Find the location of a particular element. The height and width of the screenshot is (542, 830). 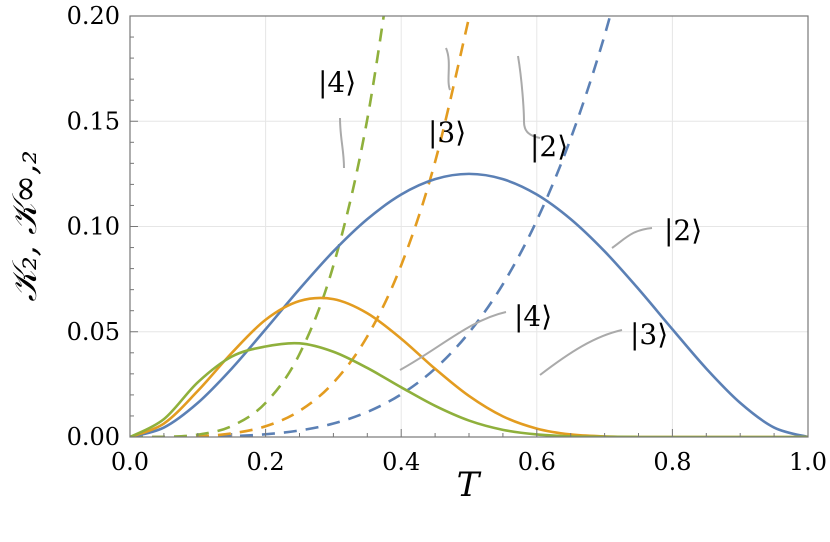

x-tick-label: 0.2 is located at coordinates (266, 462).